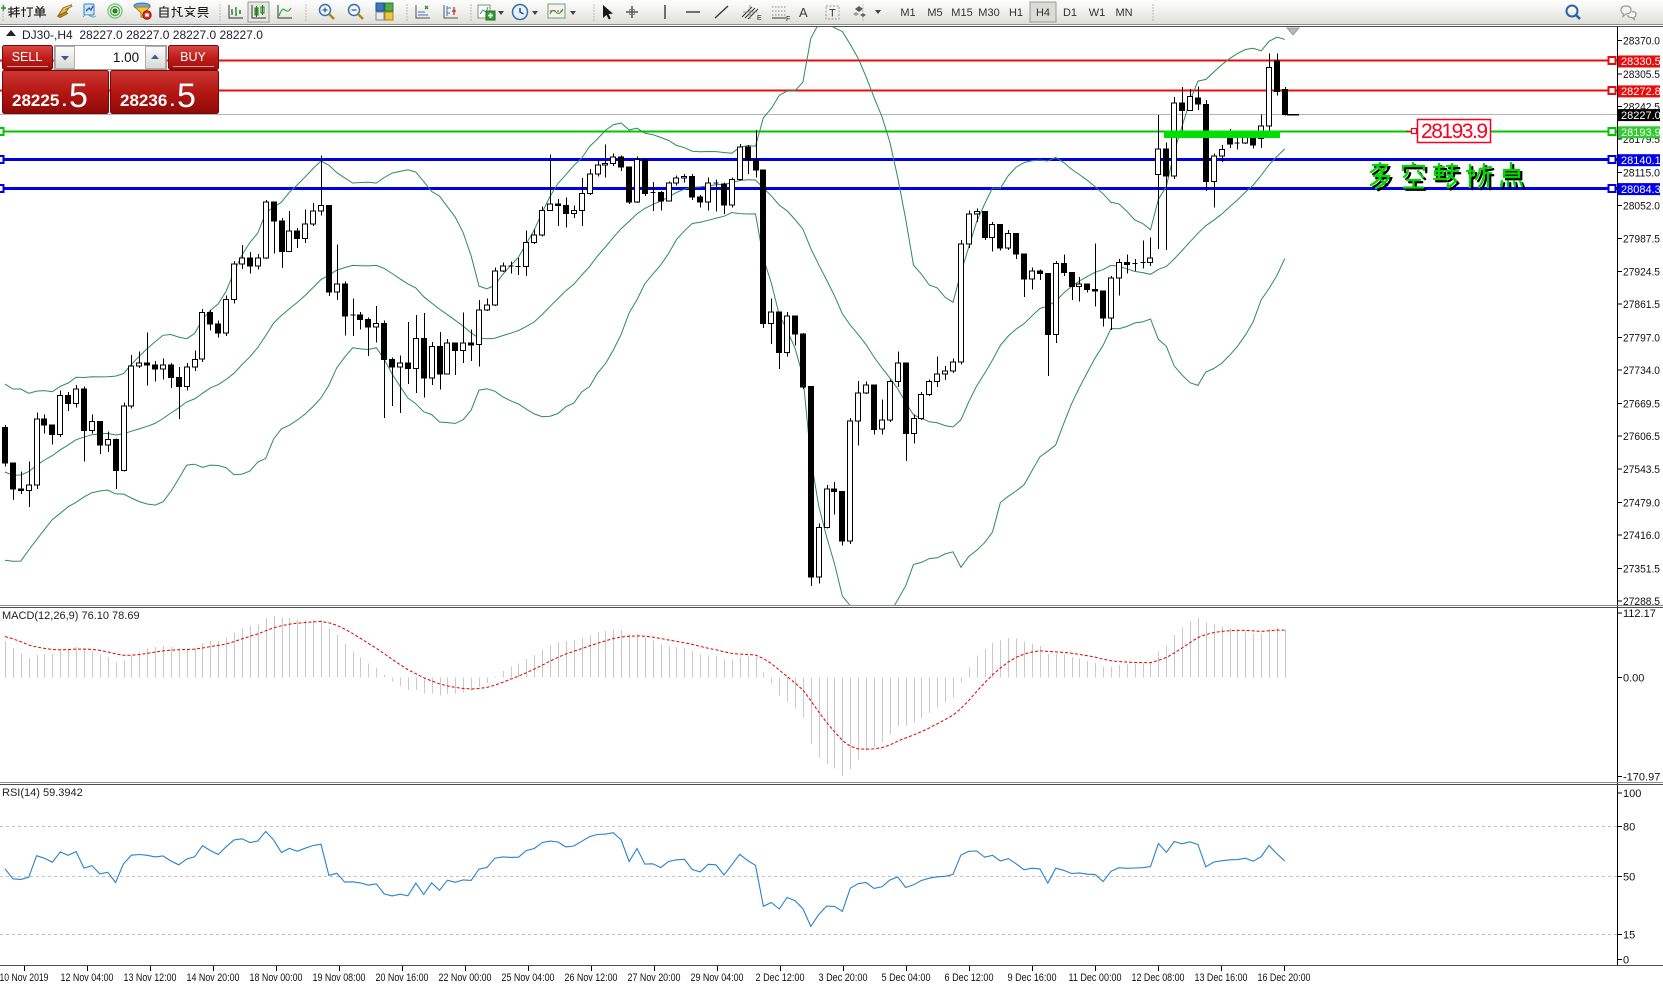 This screenshot has height=987, width=1663. Describe the element at coordinates (907, 13) in the screenshot. I see `svg-text: M1` at that location.